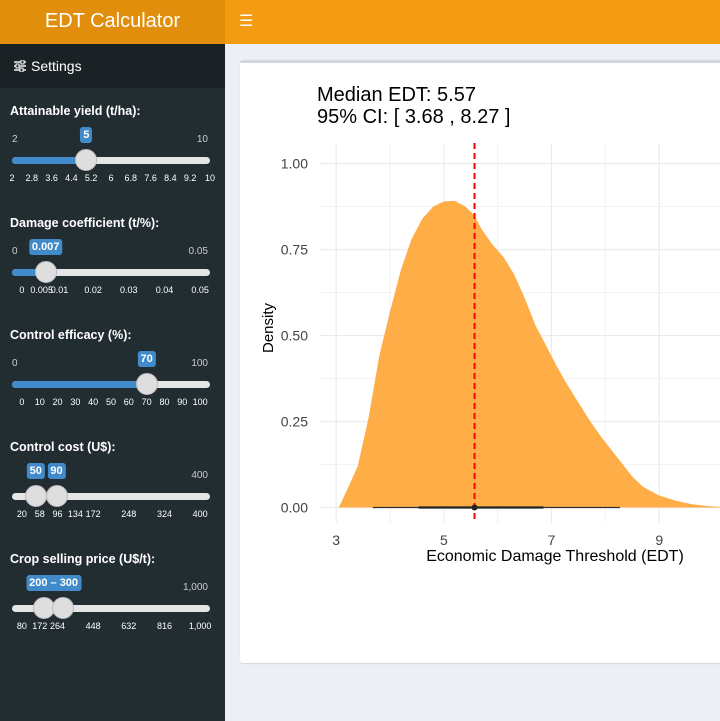 The height and width of the screenshot is (721, 720). I want to click on slider-track: 200 – 300, so click(111, 597).